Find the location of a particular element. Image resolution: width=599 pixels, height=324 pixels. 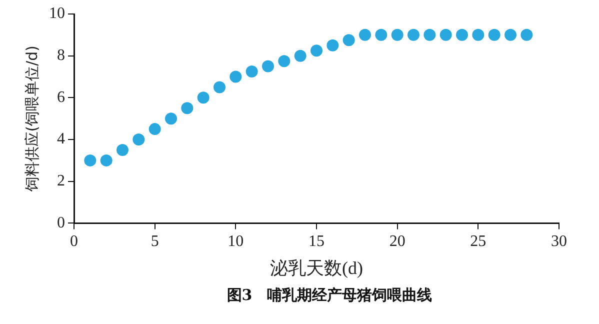

text: 图3 哺乳期经产母猪饲喂曲线 is located at coordinates (330, 295).